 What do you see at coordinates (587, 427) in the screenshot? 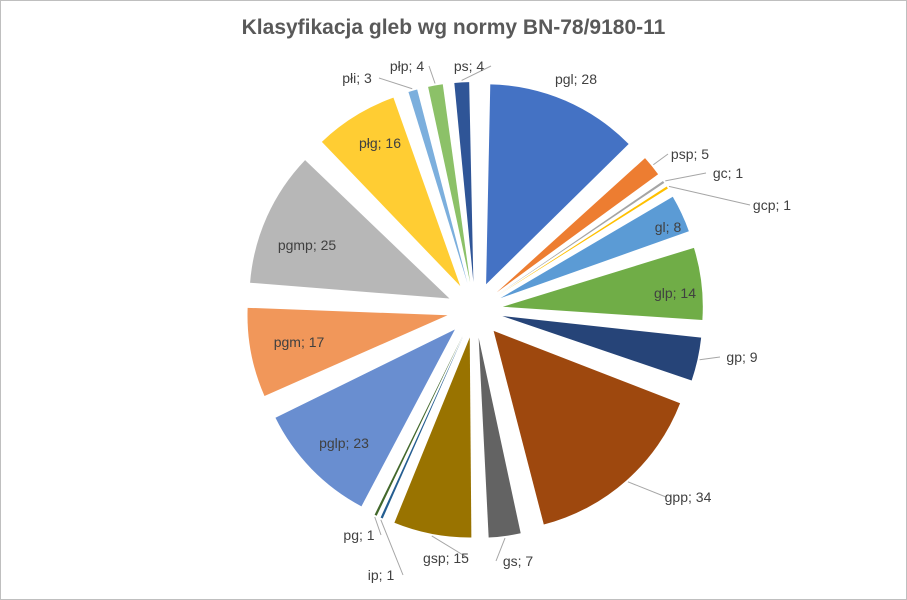
I see `pie-slice-gpp` at bounding box center [587, 427].